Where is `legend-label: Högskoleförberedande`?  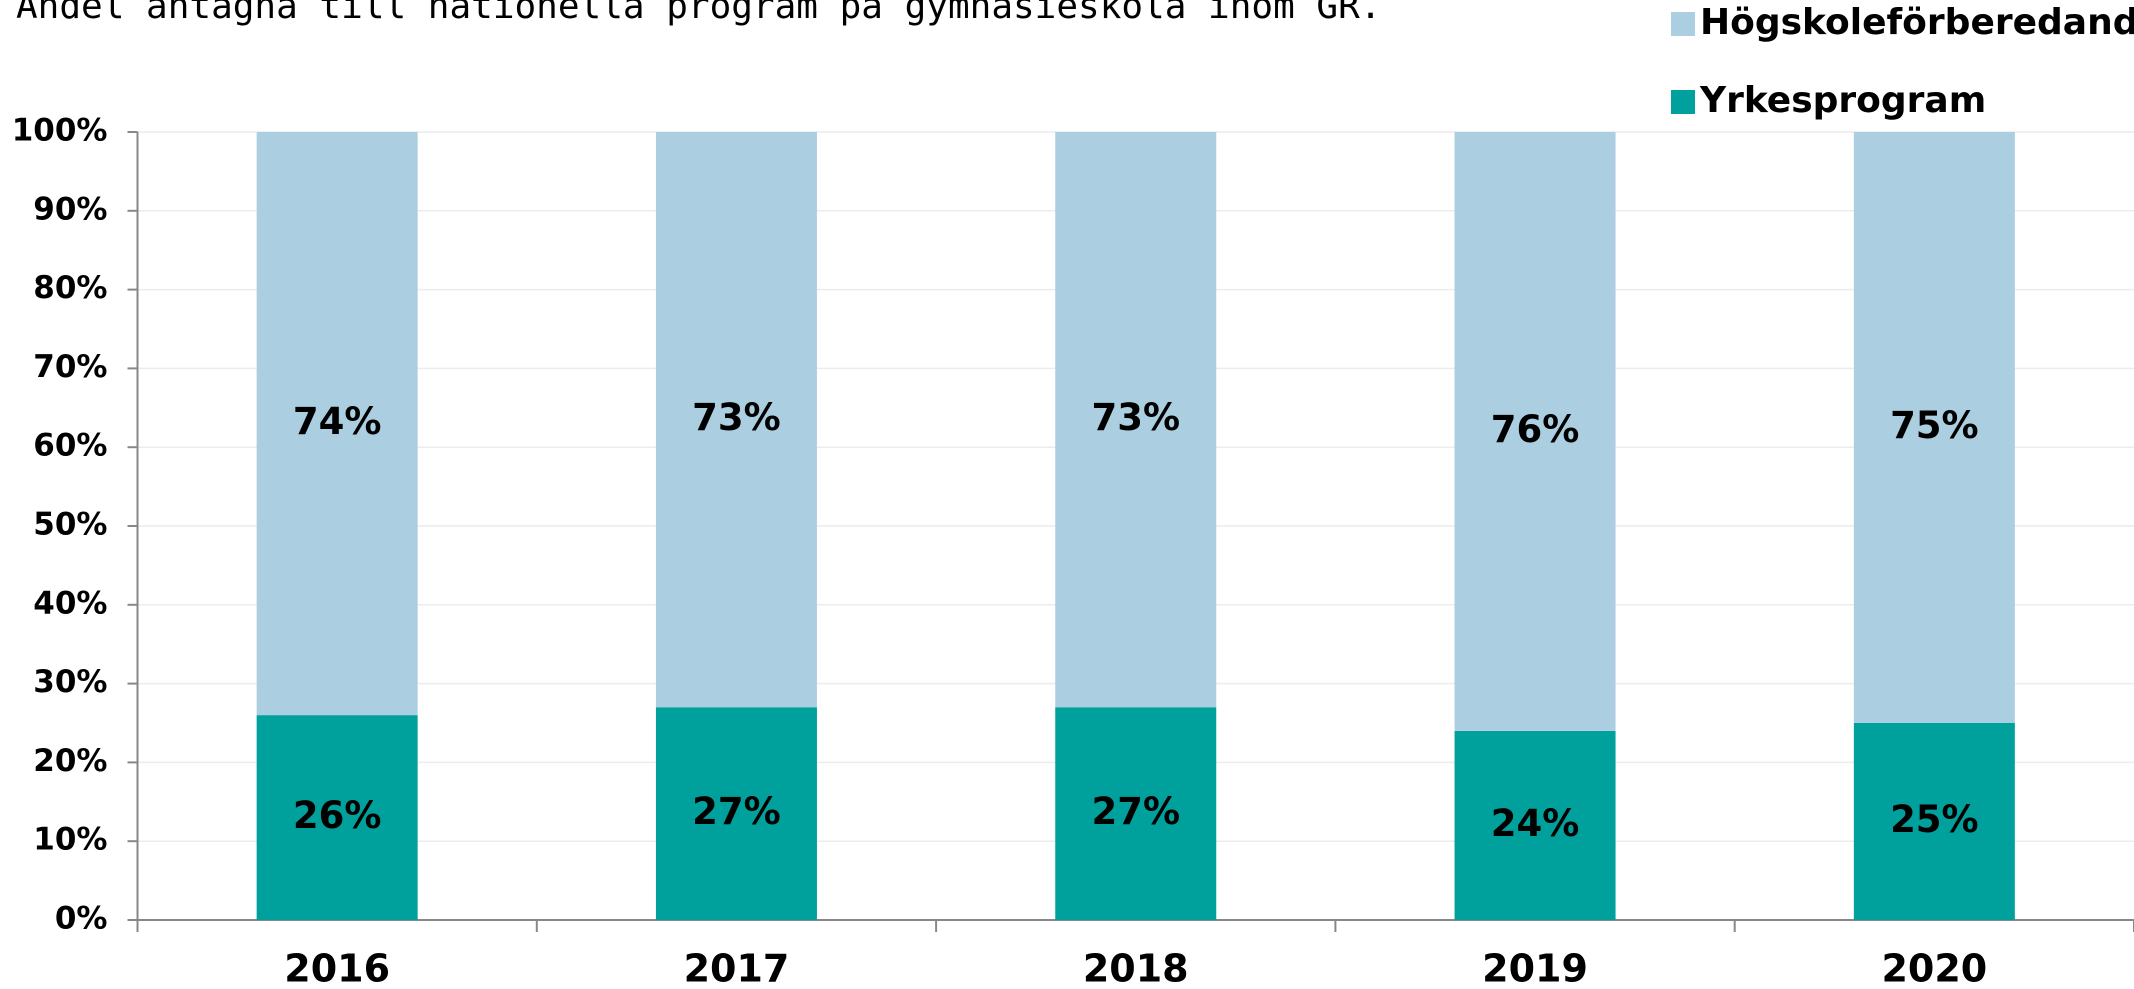
legend-label: Högskoleförberedande is located at coordinates (1917, 22).